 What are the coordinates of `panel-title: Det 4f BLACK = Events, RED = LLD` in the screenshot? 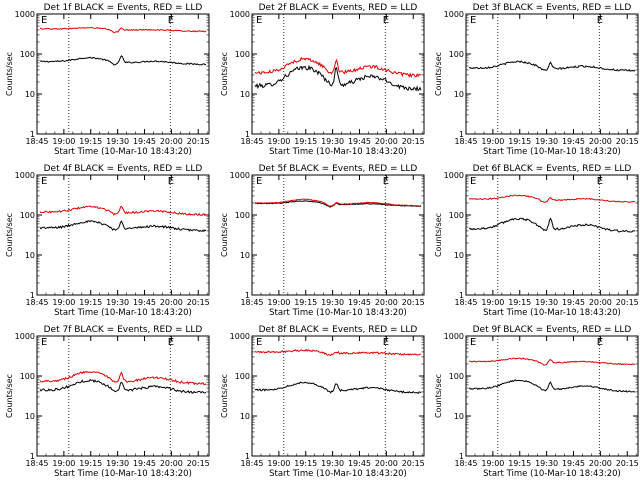 It's located at (123, 169).